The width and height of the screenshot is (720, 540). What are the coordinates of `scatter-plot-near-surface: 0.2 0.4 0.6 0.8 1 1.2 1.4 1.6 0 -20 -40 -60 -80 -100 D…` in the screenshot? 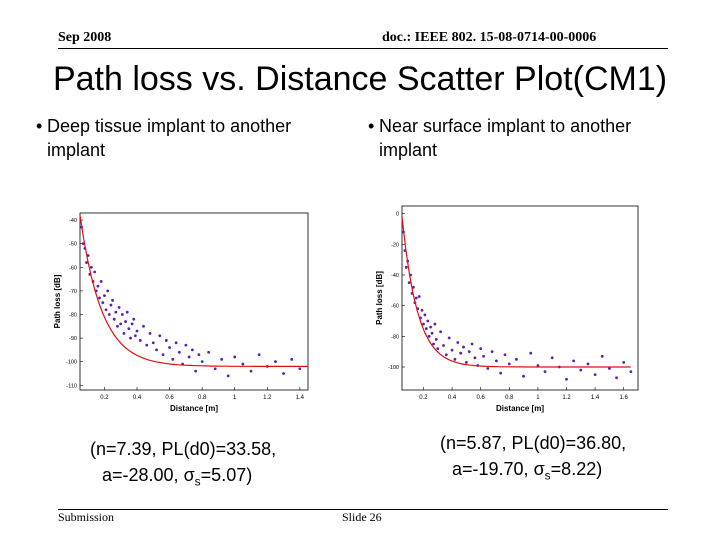 It's located at (507, 309).